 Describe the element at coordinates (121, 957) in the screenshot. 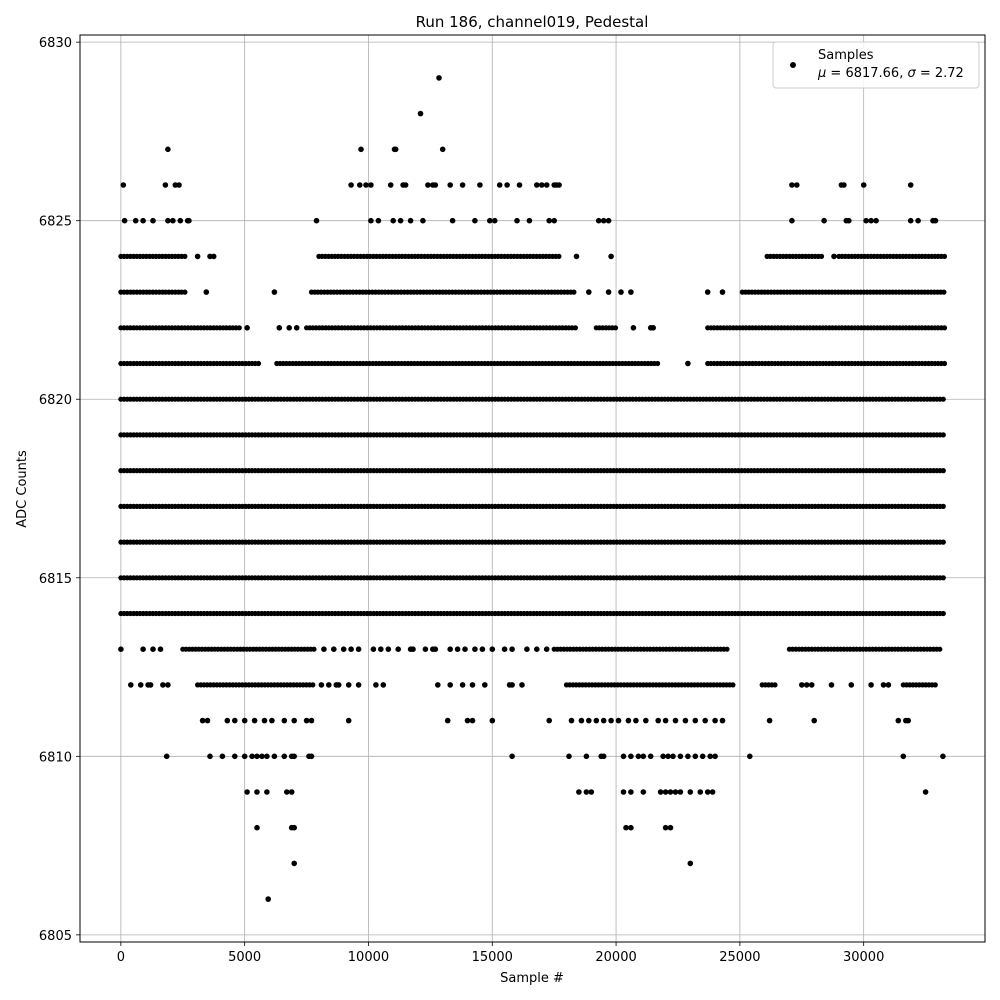

I see `x-tick-label: 0` at that location.